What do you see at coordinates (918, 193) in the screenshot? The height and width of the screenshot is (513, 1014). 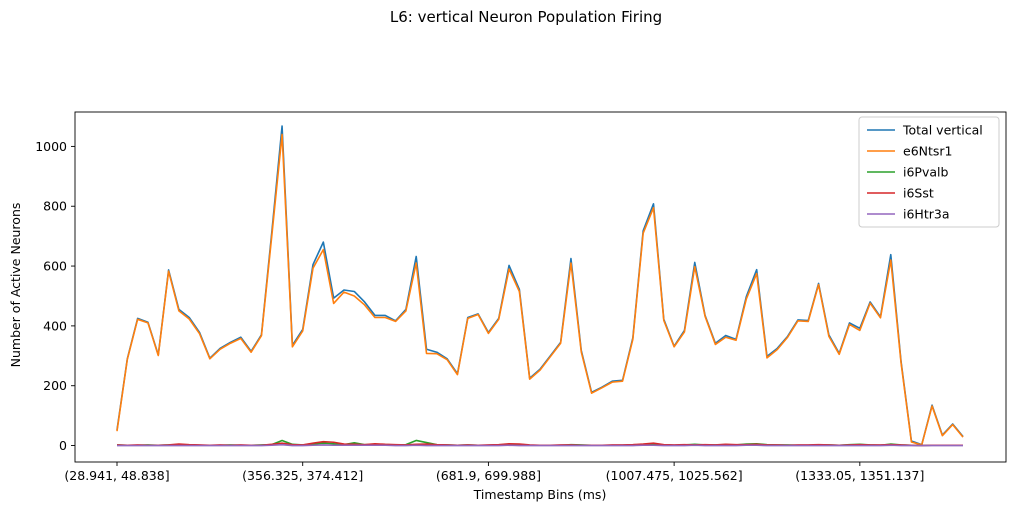 I see `legend-label: i6Sst` at bounding box center [918, 193].